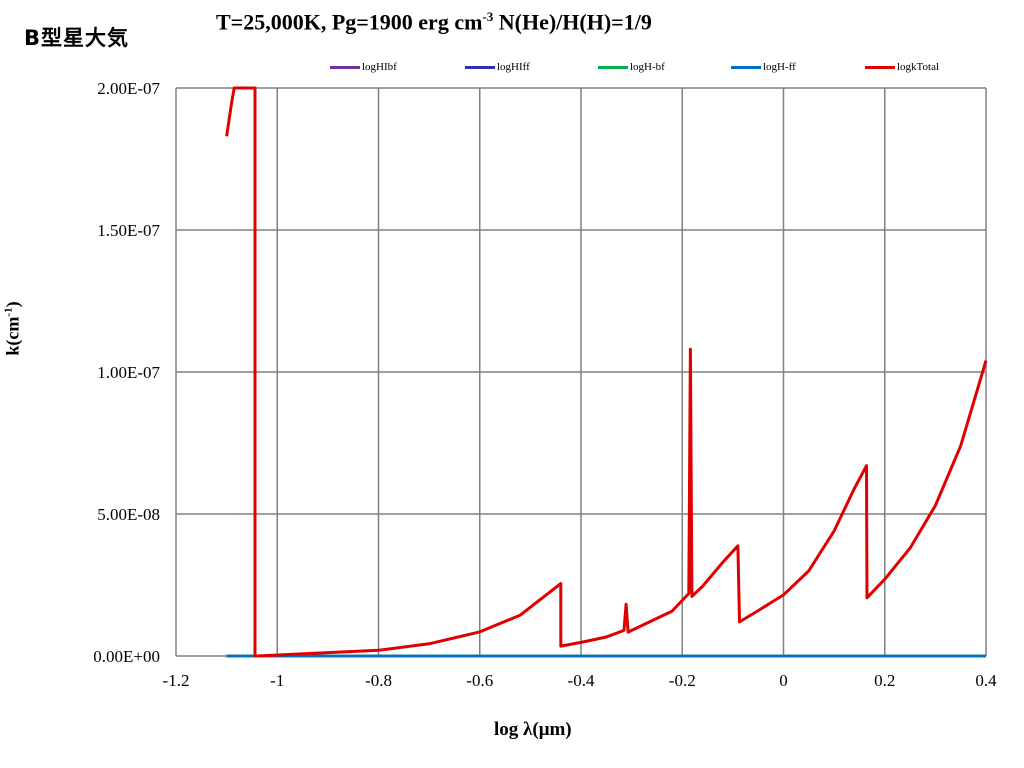 Image resolution: width=1024 pixels, height=768 pixels. I want to click on legend-swatch-loghibf, so click(345, 67).